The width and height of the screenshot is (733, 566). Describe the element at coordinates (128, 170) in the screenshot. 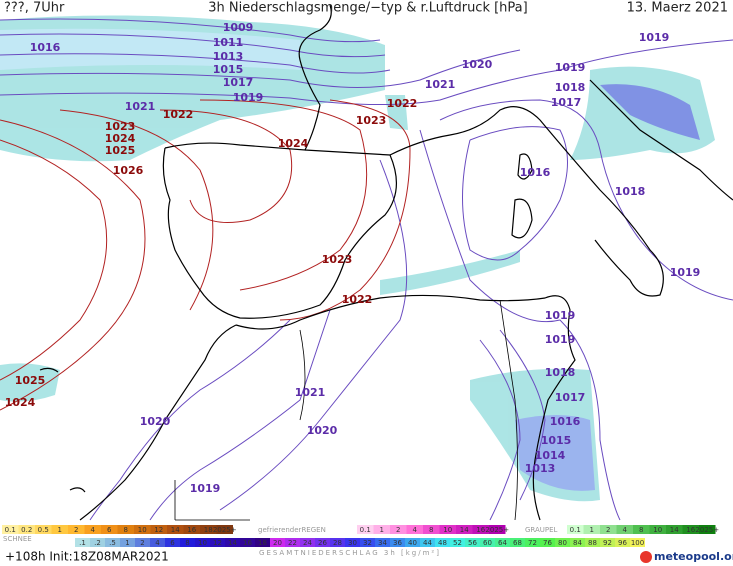

I see `isobar-label: 1026` at that location.